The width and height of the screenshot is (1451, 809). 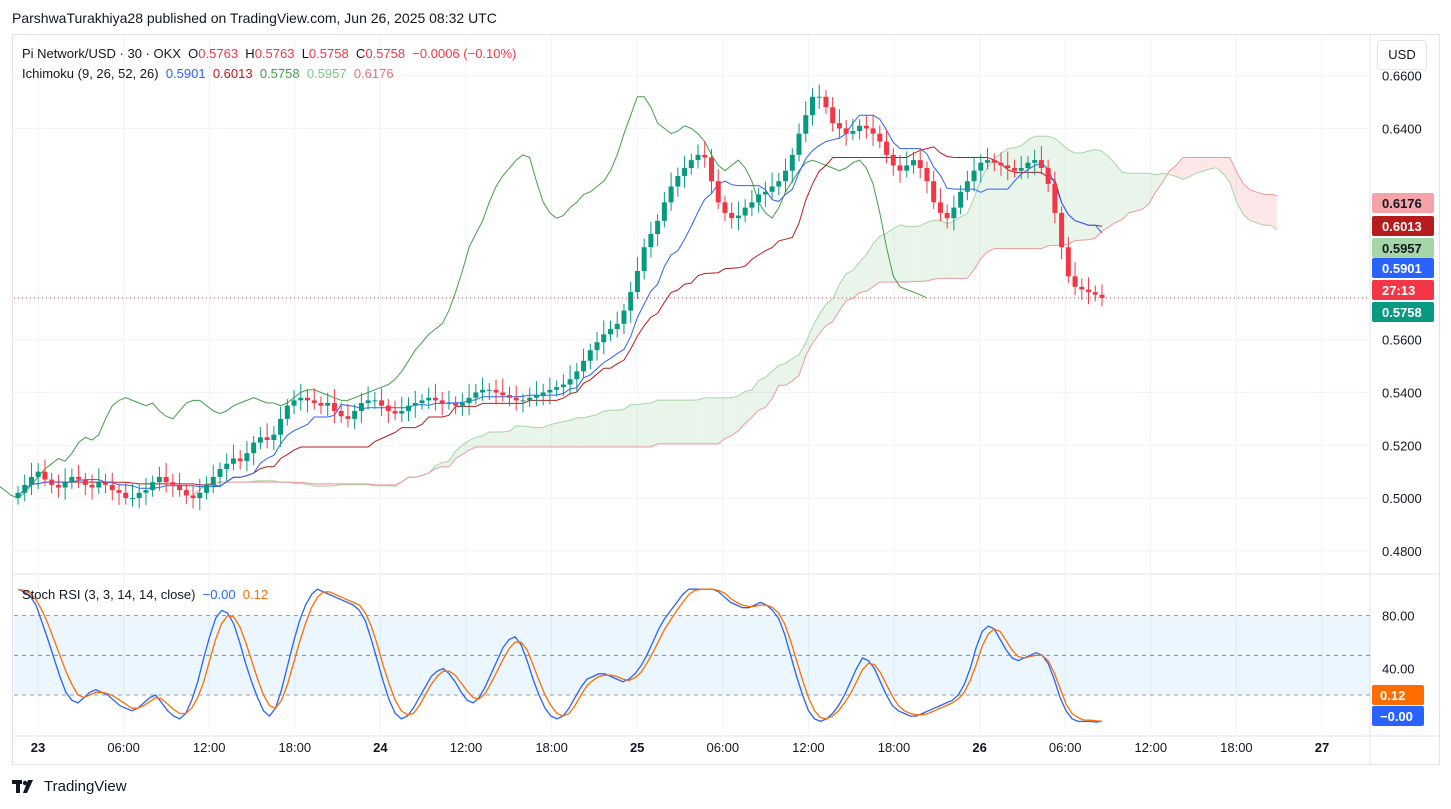 What do you see at coordinates (274, 53) in the screenshot?
I see `high-value: 0.5763` at bounding box center [274, 53].